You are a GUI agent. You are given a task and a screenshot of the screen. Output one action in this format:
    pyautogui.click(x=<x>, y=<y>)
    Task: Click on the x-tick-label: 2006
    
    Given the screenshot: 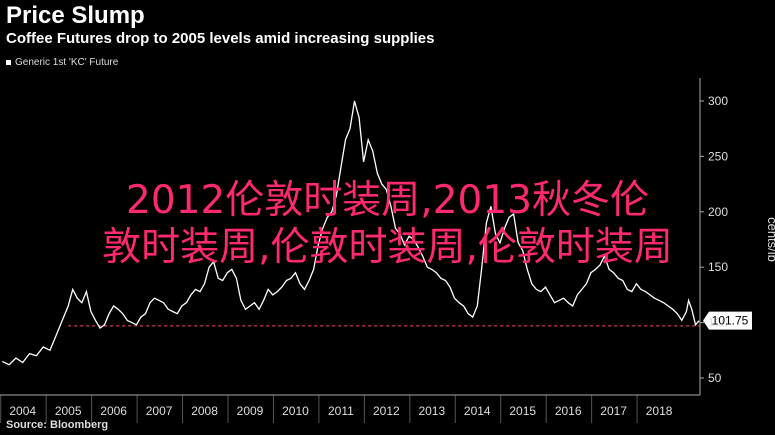 What is the action you would take?
    pyautogui.click(x=113, y=411)
    